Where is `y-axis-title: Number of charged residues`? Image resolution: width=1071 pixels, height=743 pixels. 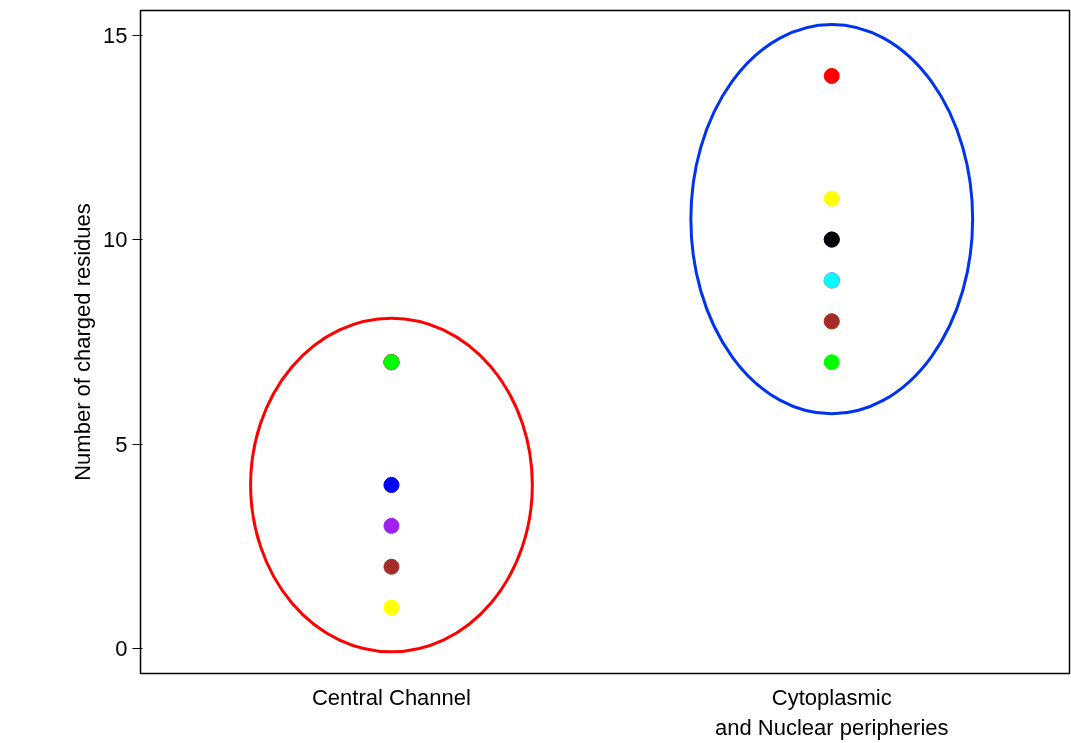 y-axis-title: Number of charged residues is located at coordinates (83, 342).